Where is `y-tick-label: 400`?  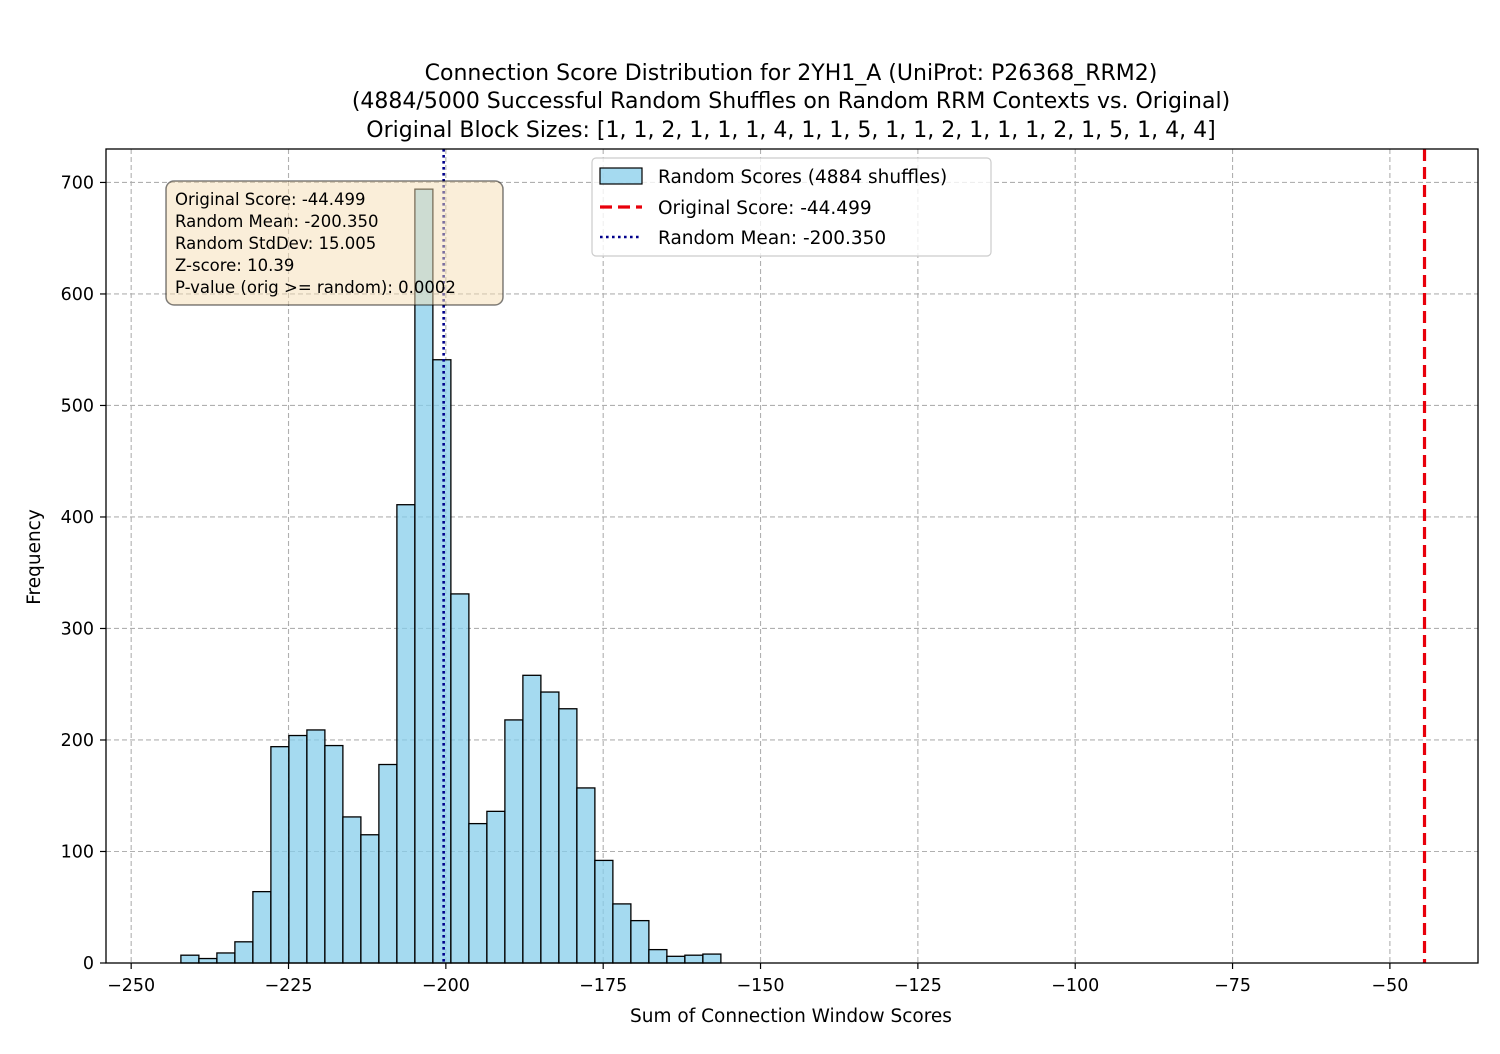 y-tick-label: 400 is located at coordinates (77, 518).